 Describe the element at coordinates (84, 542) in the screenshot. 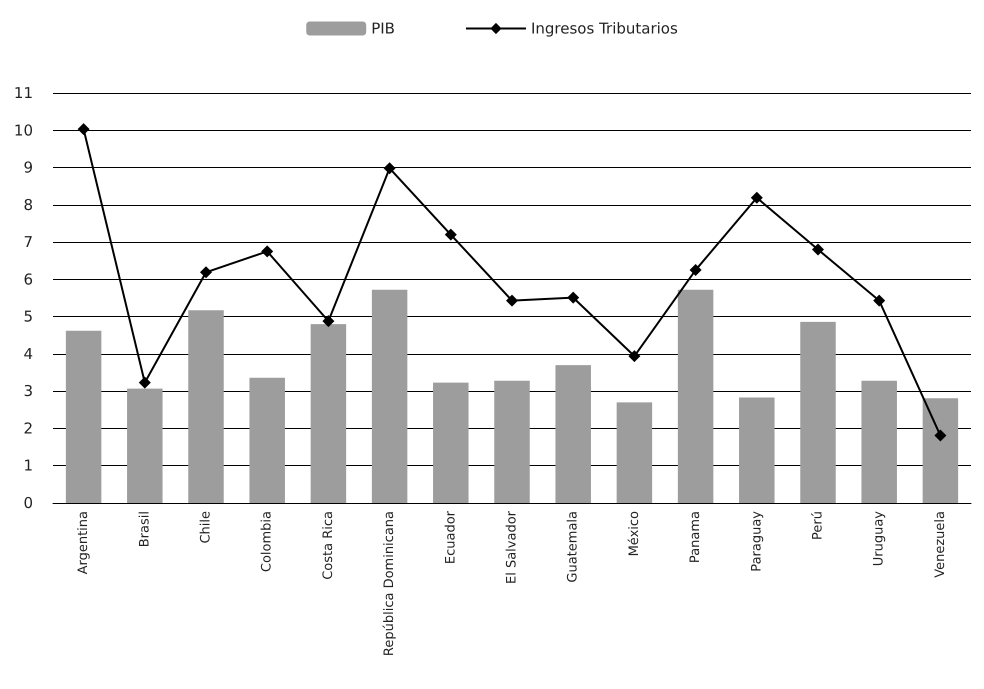

I see `x-tick-label: Argentina` at that location.